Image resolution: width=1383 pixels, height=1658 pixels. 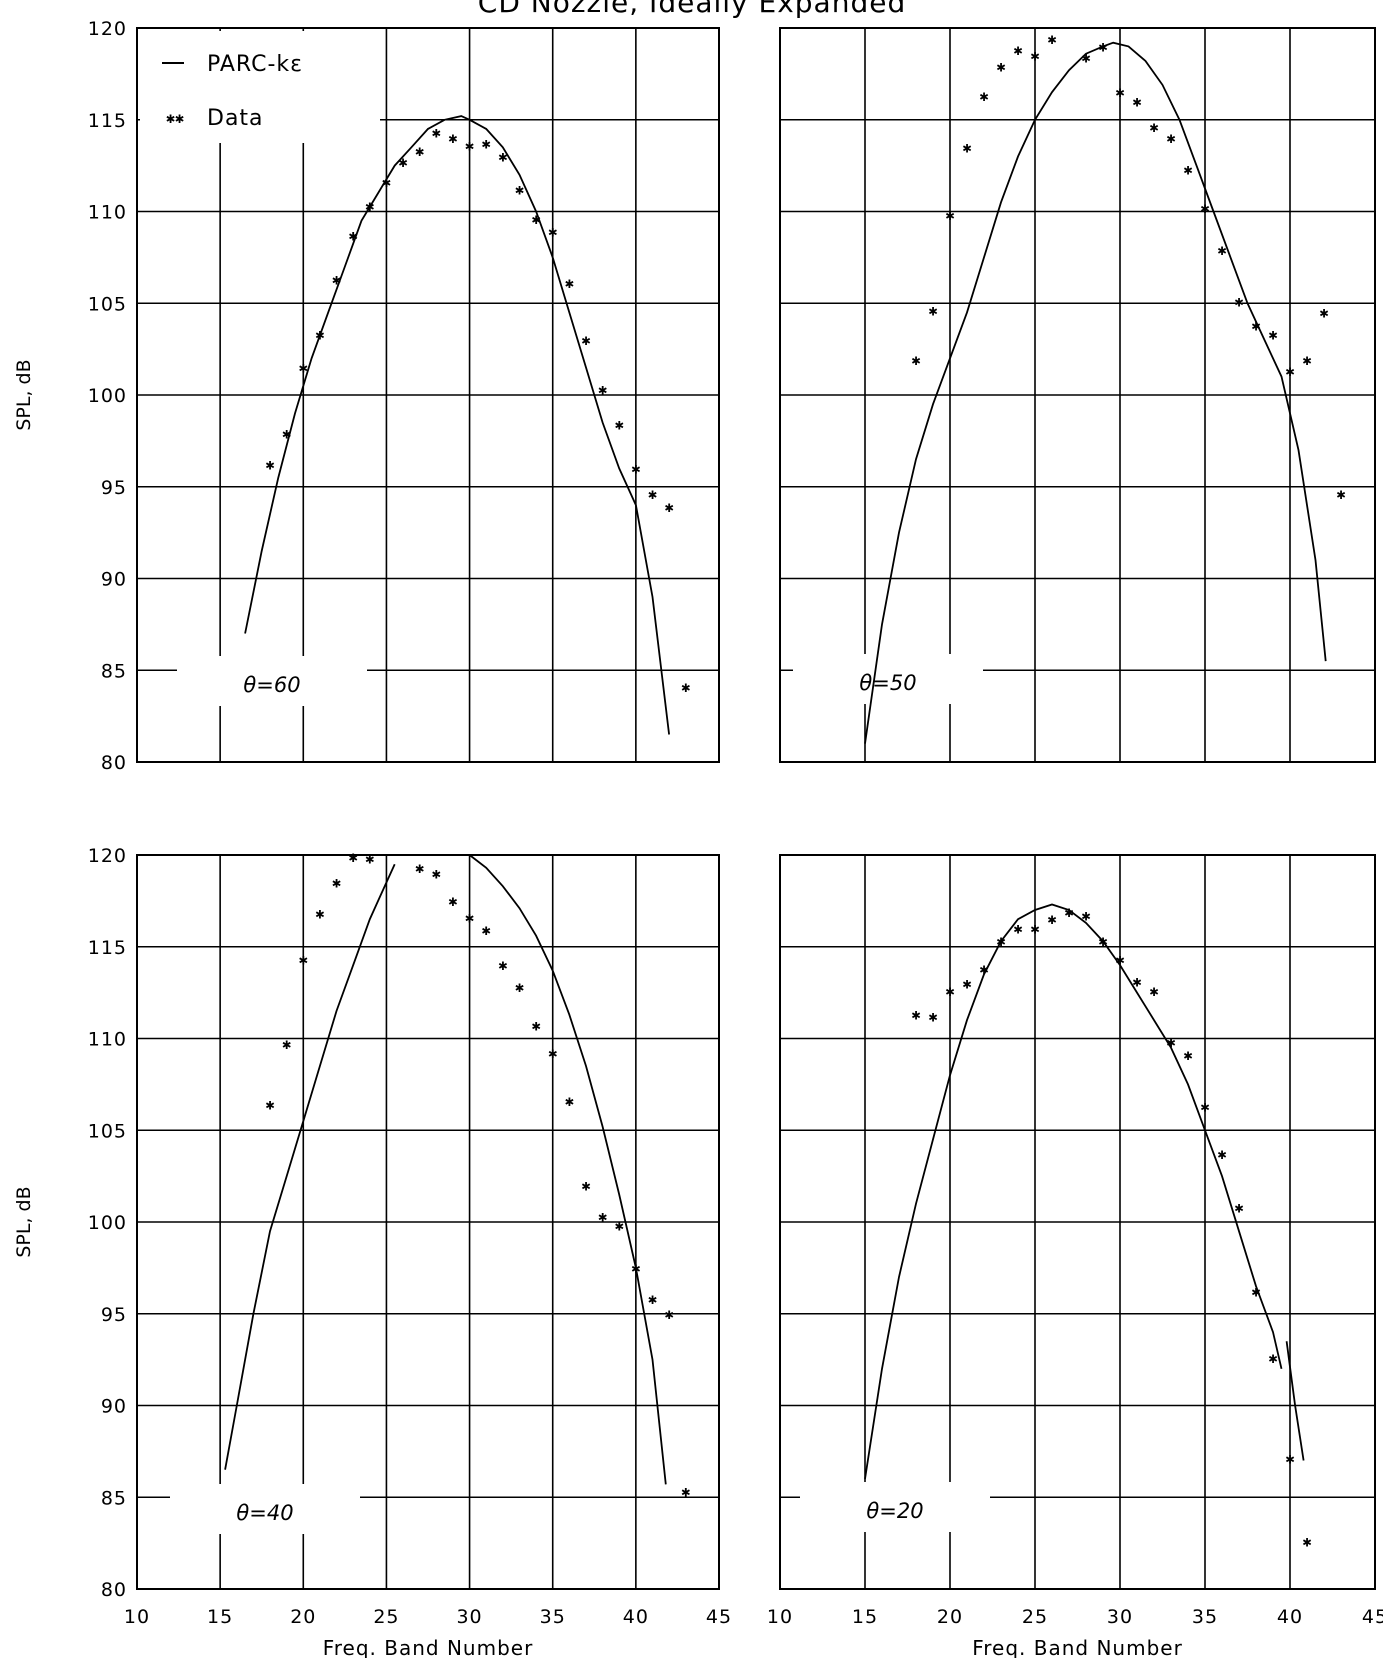 I want to click on x-axis-label: Freq. Band Number, so click(x=1077, y=1647).